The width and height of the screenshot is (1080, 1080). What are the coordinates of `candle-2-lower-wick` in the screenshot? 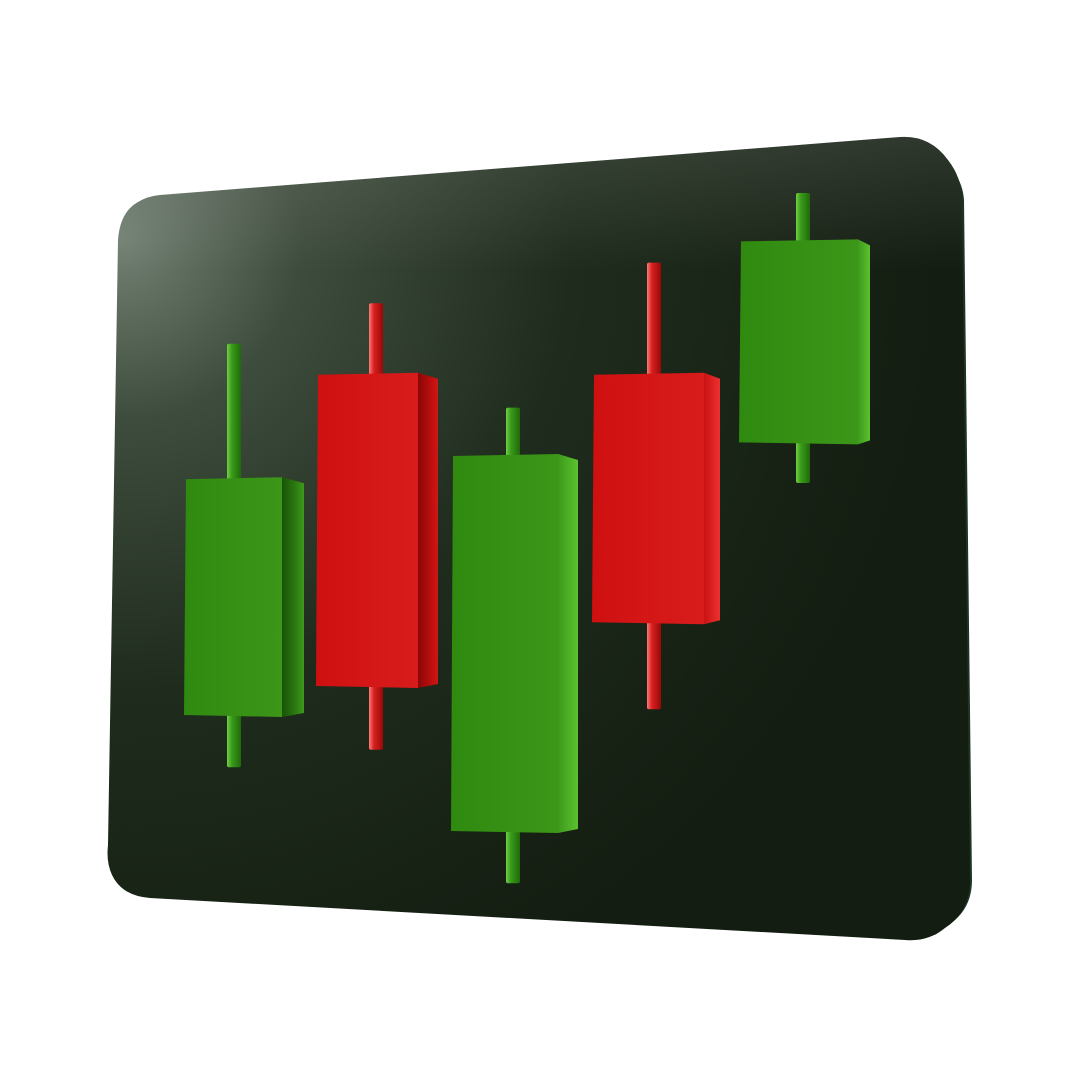 It's located at (376, 716).